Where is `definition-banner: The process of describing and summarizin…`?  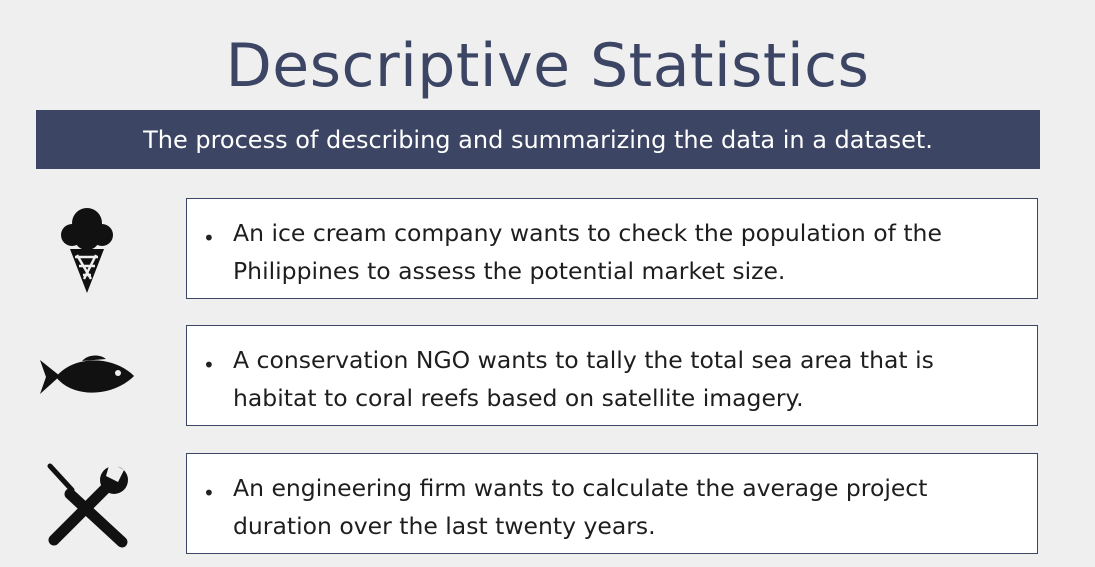 definition-banner: The process of describing and summarizin… is located at coordinates (538, 139).